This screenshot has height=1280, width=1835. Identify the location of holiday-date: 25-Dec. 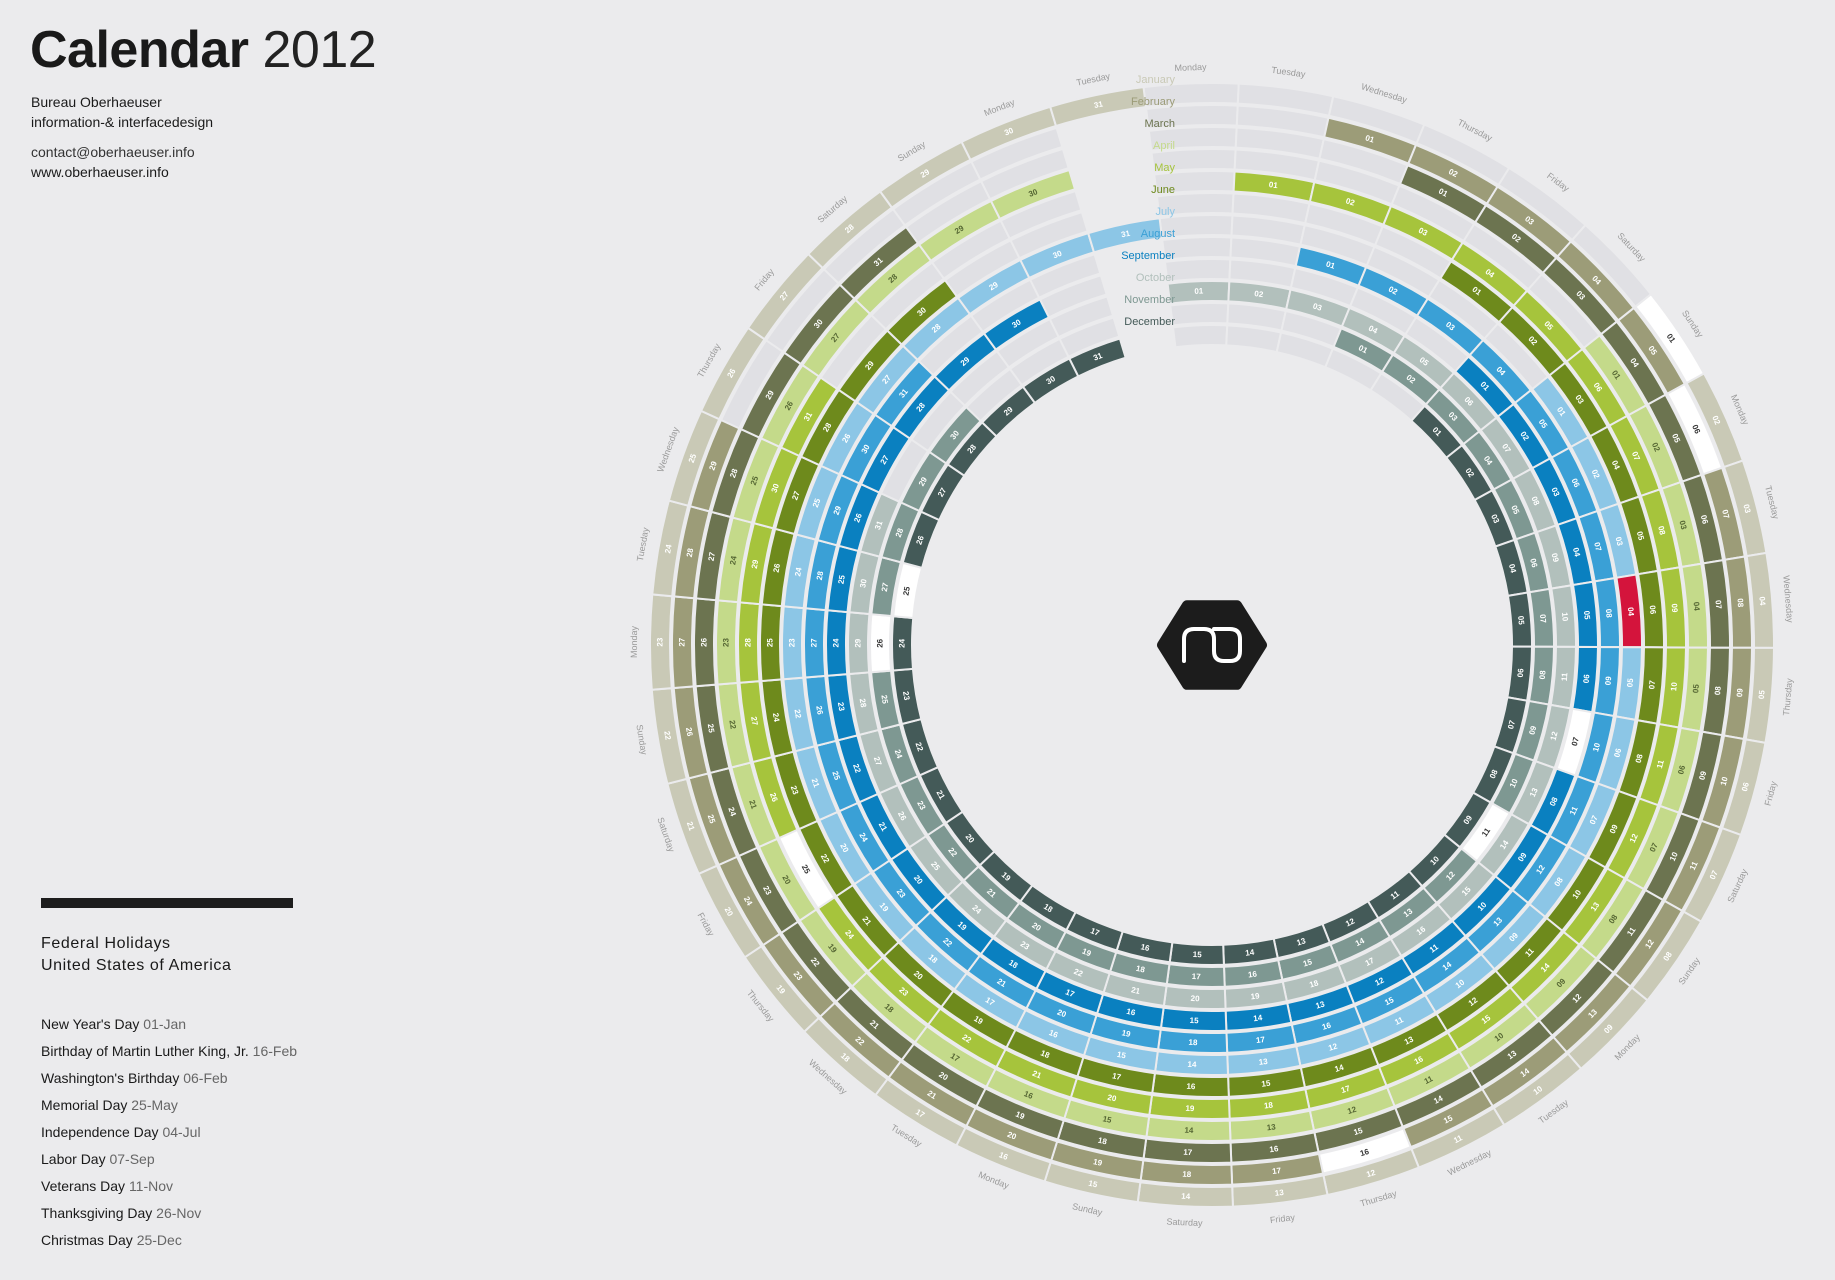
(159, 1240).